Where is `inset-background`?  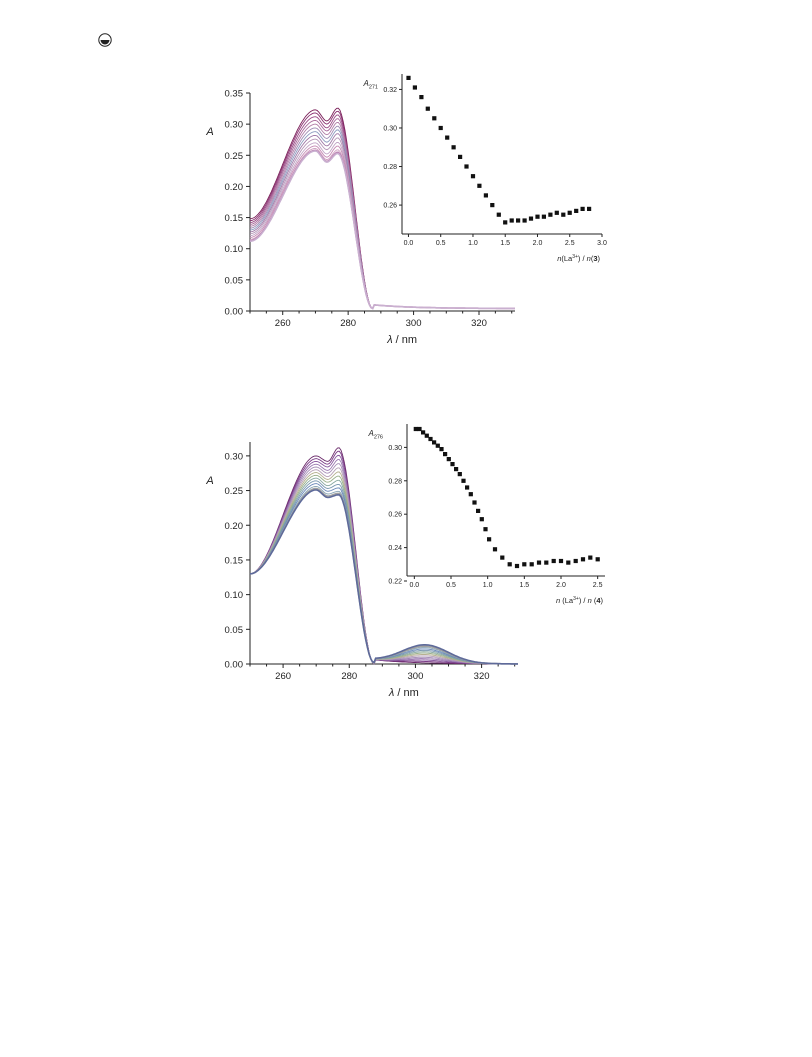 inset-background is located at coordinates (502, 154).